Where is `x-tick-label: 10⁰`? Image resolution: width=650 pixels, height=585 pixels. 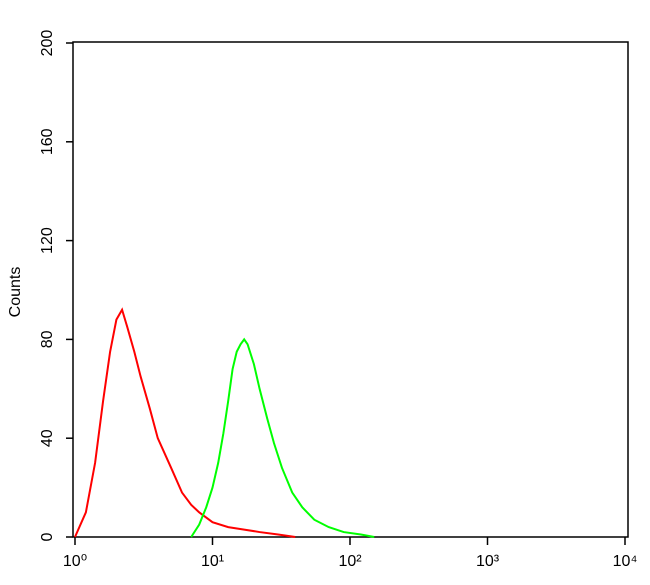 x-tick-label: 10⁰ is located at coordinates (75, 561).